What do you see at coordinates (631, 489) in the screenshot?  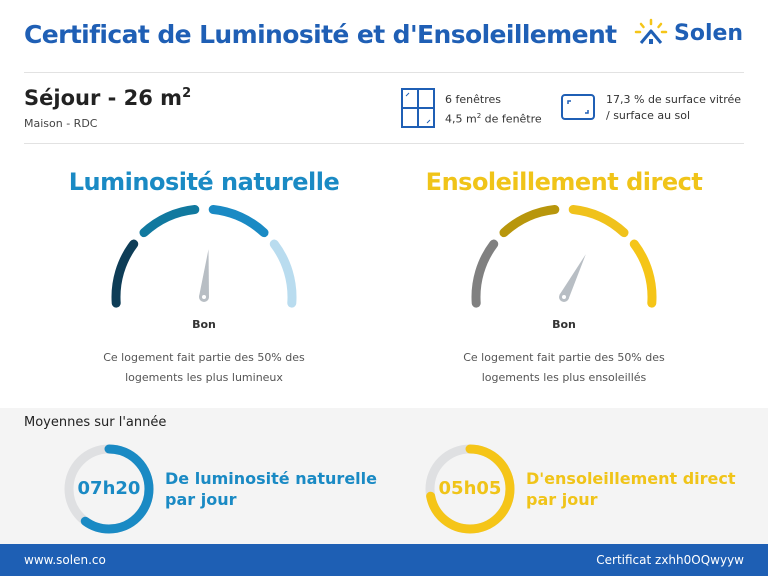 I see `ring-label: D'ensoleillement direct par jour` at bounding box center [631, 489].